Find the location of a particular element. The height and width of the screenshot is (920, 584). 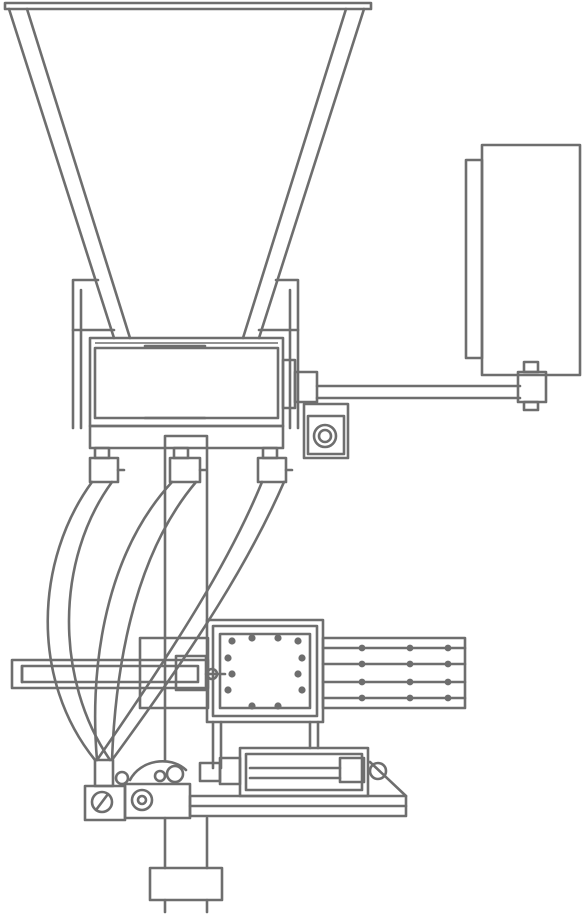

drive-motor is located at coordinates (326, 431).